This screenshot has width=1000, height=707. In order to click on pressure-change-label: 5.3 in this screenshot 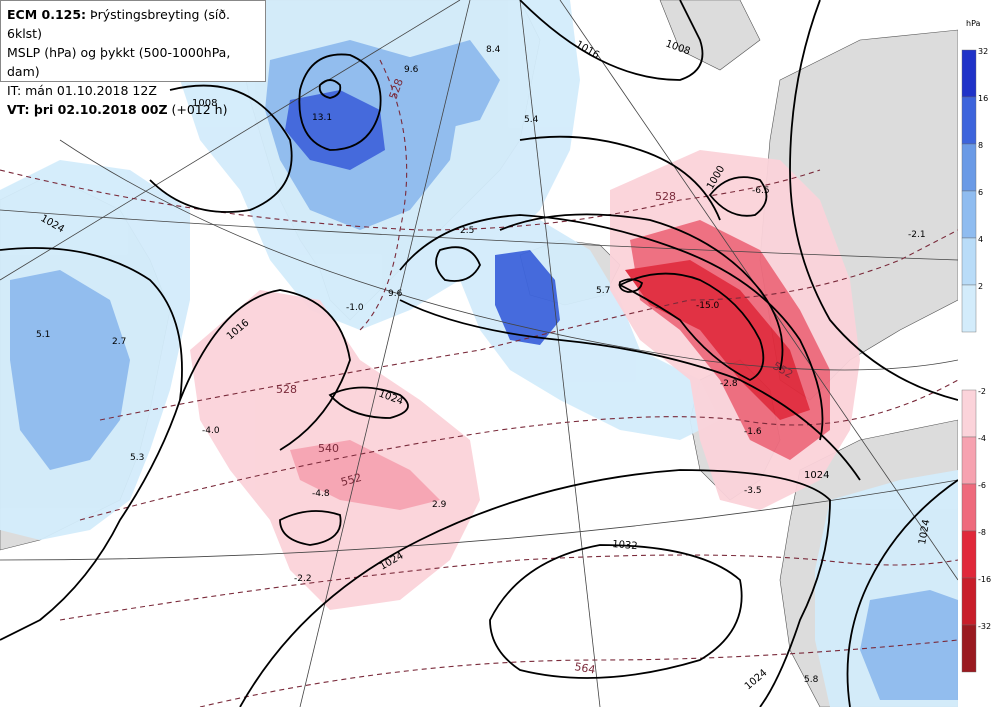, I will do `click(137, 458)`.